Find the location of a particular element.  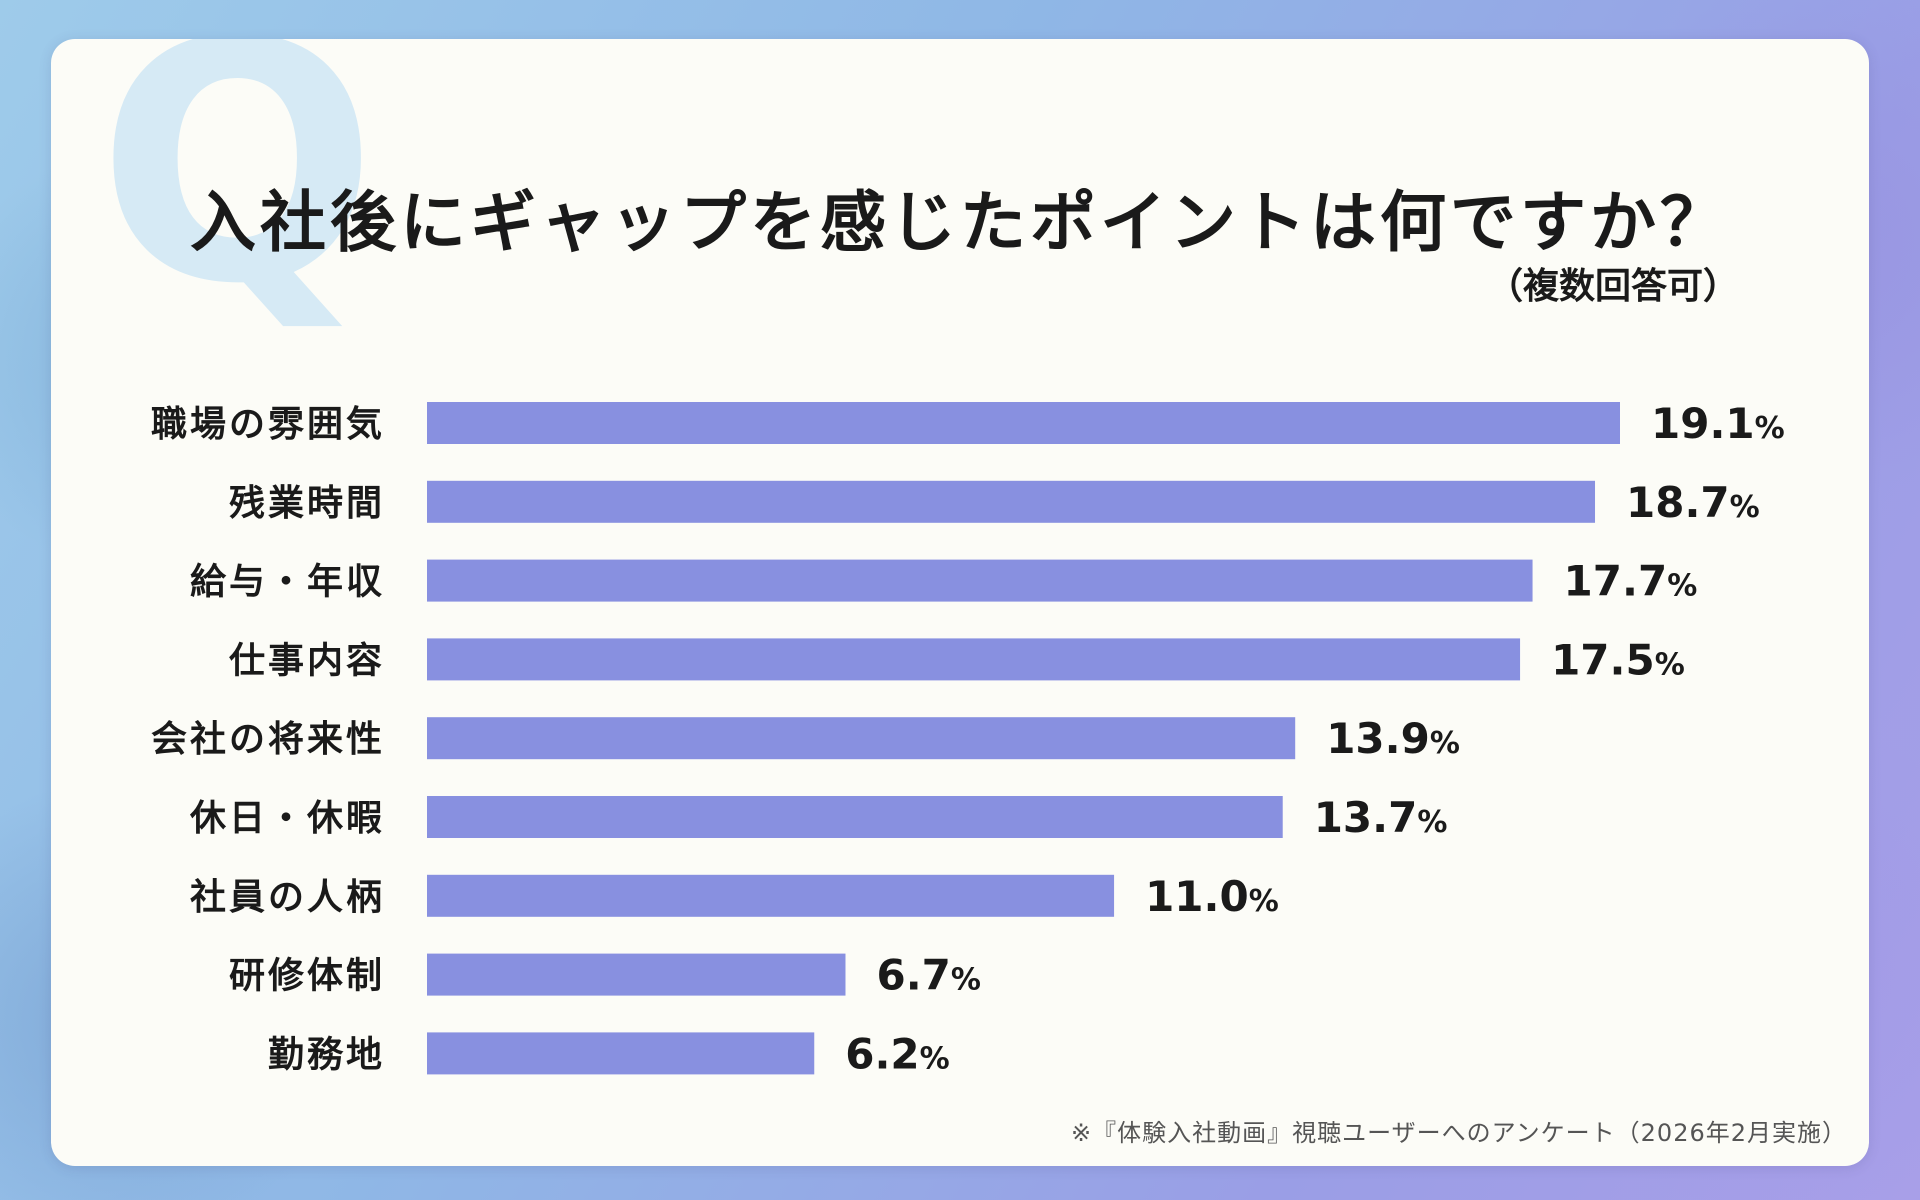

chart-title: 入社後にギャップを感じたポイントは何ですか？ is located at coordinates (960, 222).